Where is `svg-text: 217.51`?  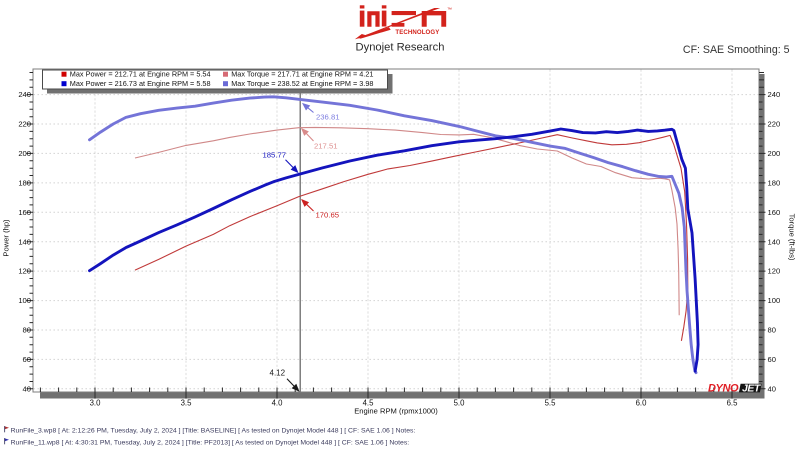
svg-text: 217.51 is located at coordinates (326, 145).